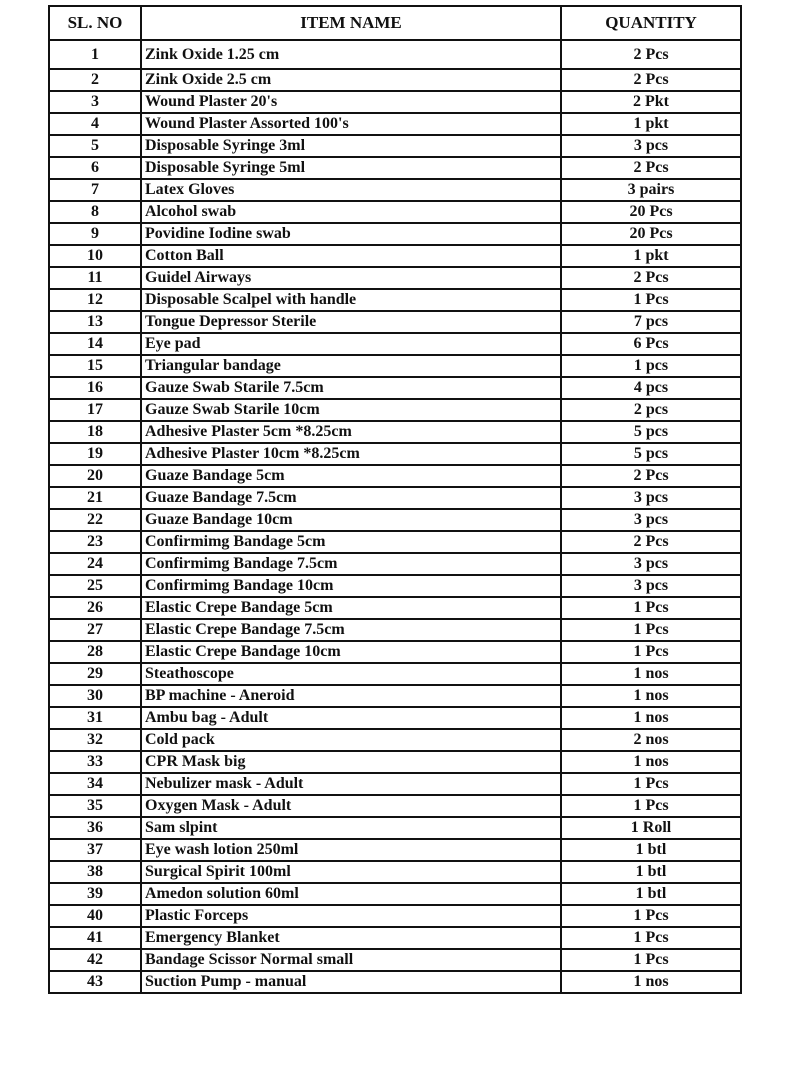 The width and height of the screenshot is (800, 1091). Describe the element at coordinates (395, 696) in the screenshot. I see `table-row: 30 BP machine - Aneroid 1 nos` at that location.